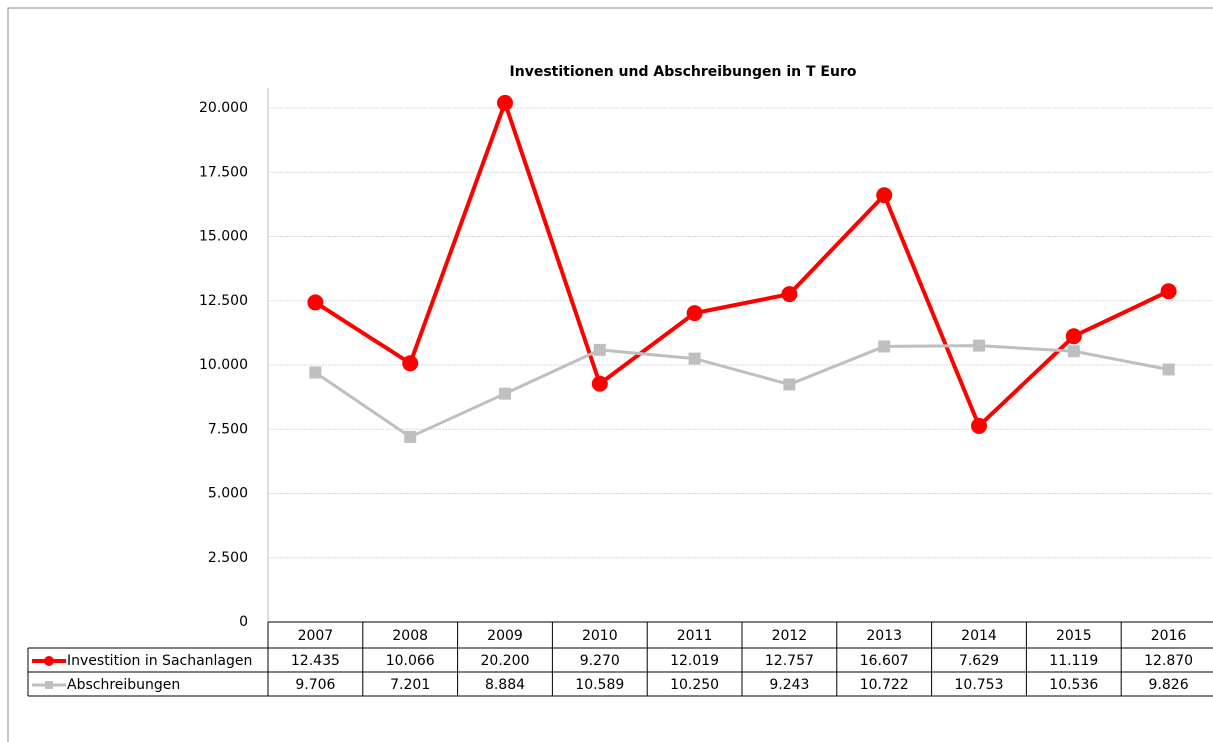 The height and width of the screenshot is (742, 1213). Describe the element at coordinates (410, 685) in the screenshot. I see `table-value: 7.201` at that location.